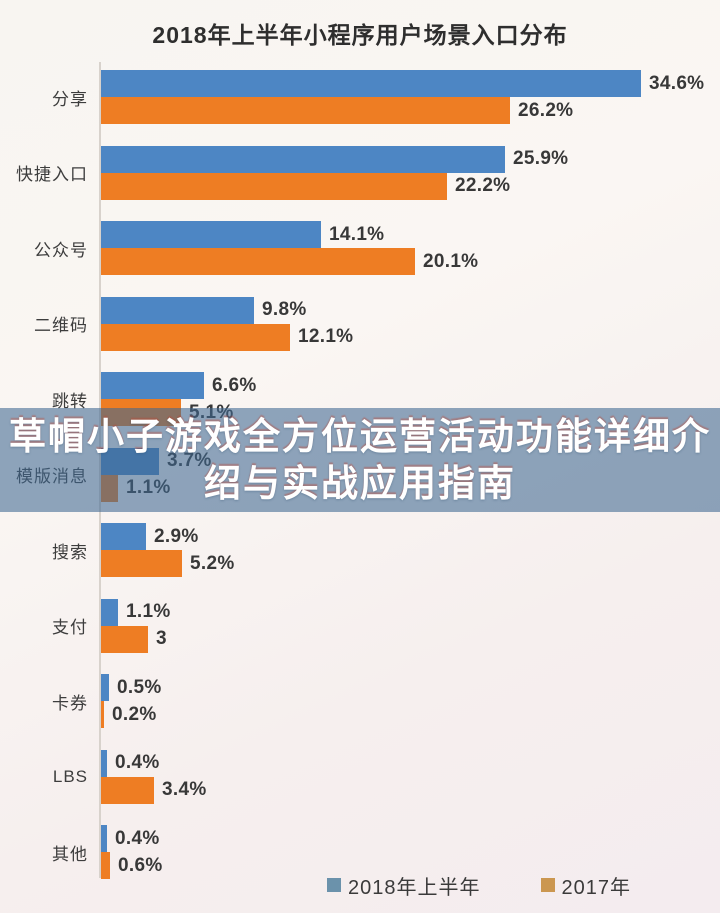 This screenshot has width=720, height=913. What do you see at coordinates (161, 638) in the screenshot?
I see `value-label-2017: 3` at bounding box center [161, 638].